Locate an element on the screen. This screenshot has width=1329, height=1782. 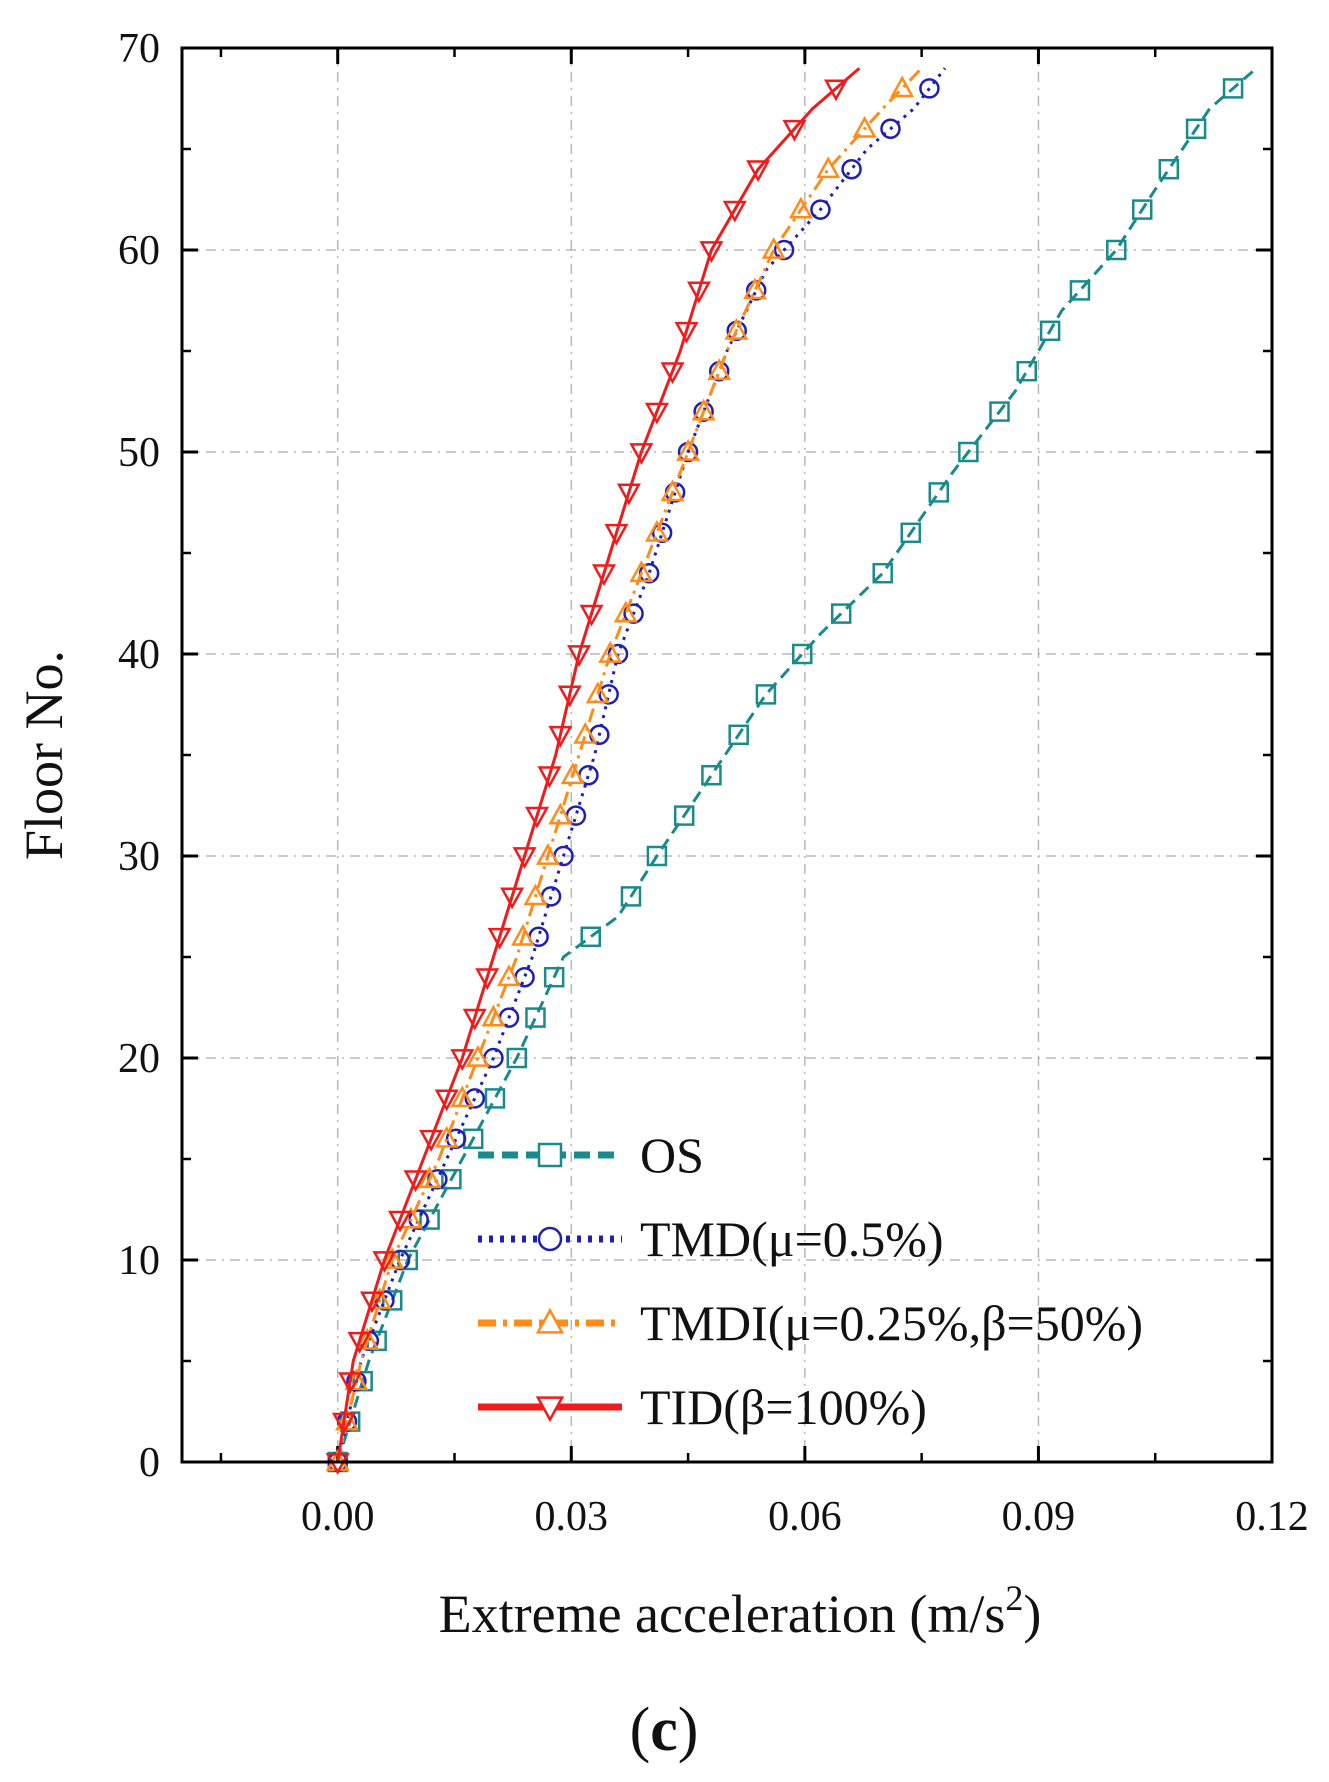
legend-label: TMDI(μ=0.25%,β=50%) is located at coordinates (891, 1323).